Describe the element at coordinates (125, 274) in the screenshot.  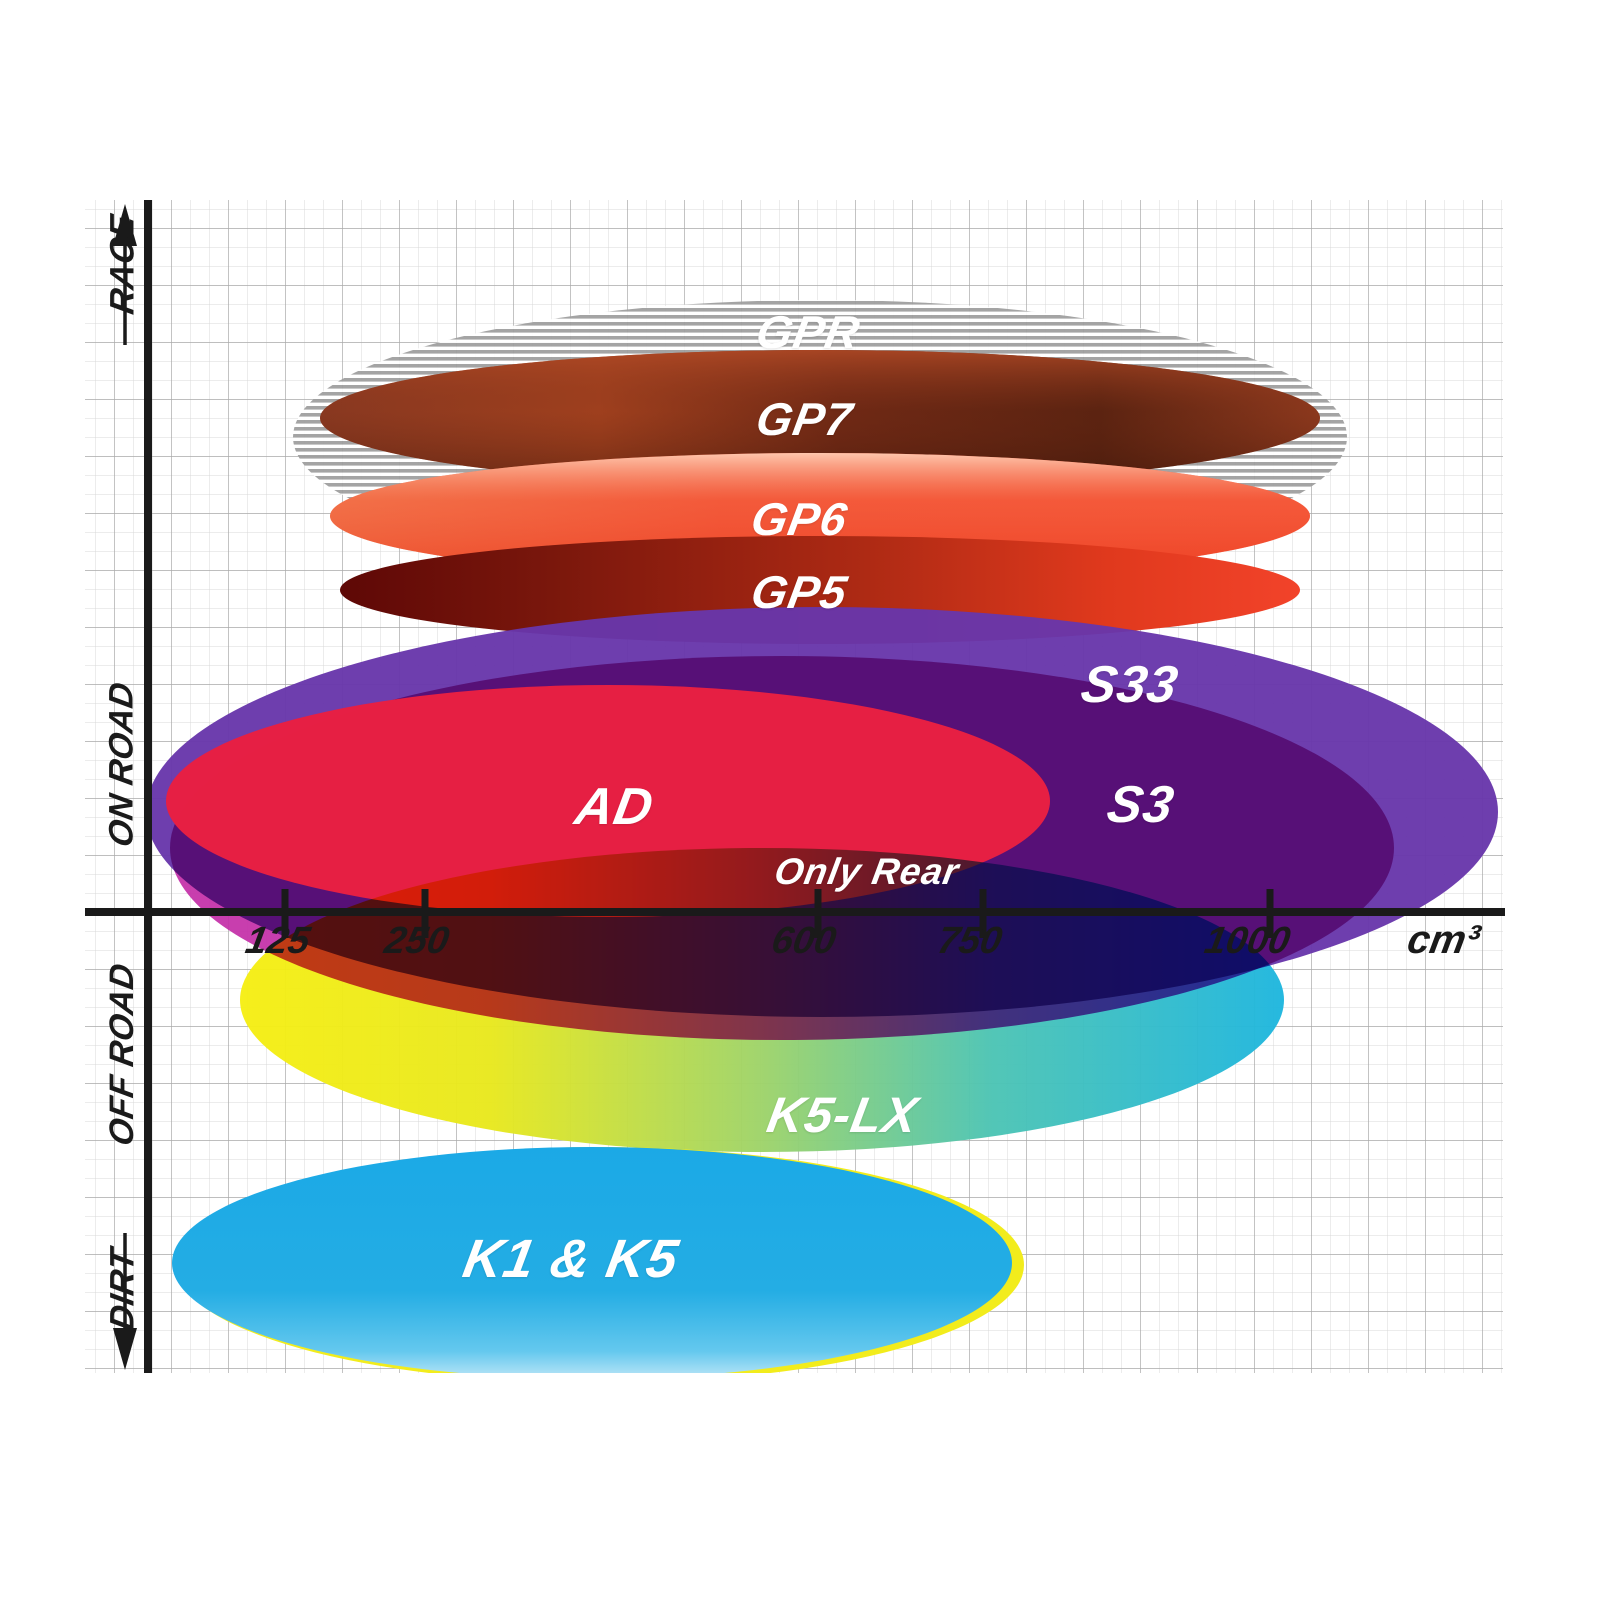
I see `race-arrow` at that location.